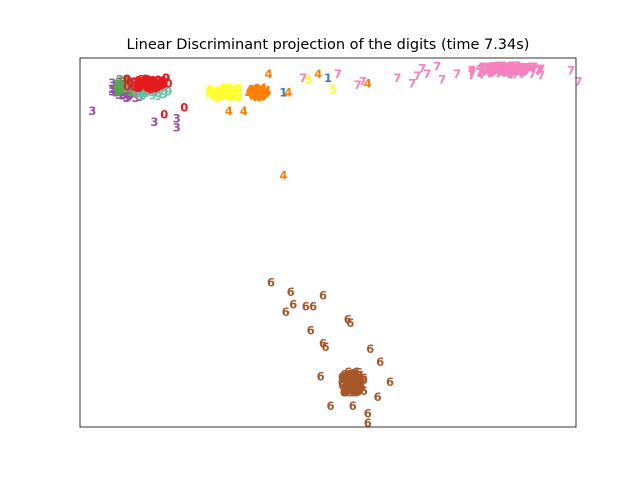 The width and height of the screenshot is (640, 480). I want to click on digit-point-1: 1, so click(283, 93).